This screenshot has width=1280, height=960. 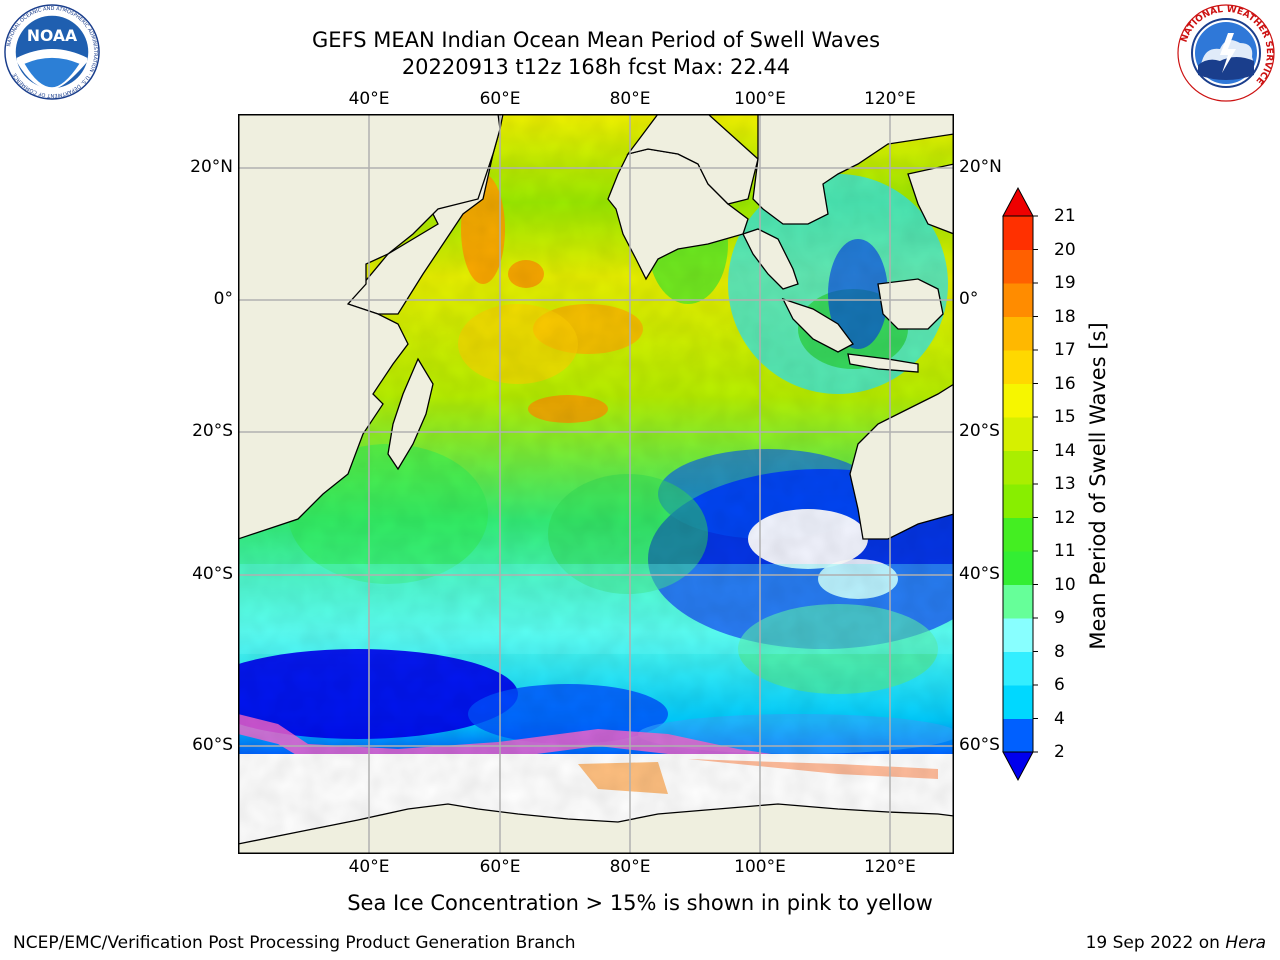 I want to click on colorbar-tick-label: 14, so click(x=1065, y=450).